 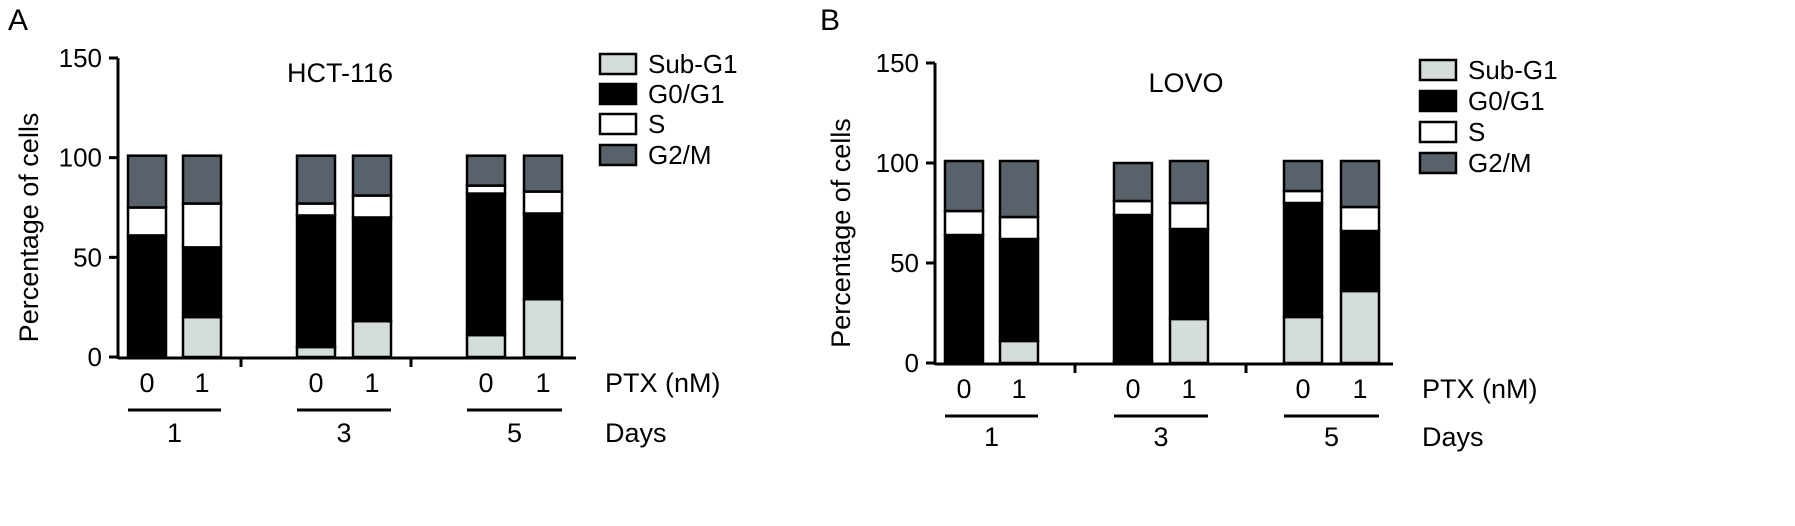 I want to click on panel-letter: B, so click(x=830, y=20).